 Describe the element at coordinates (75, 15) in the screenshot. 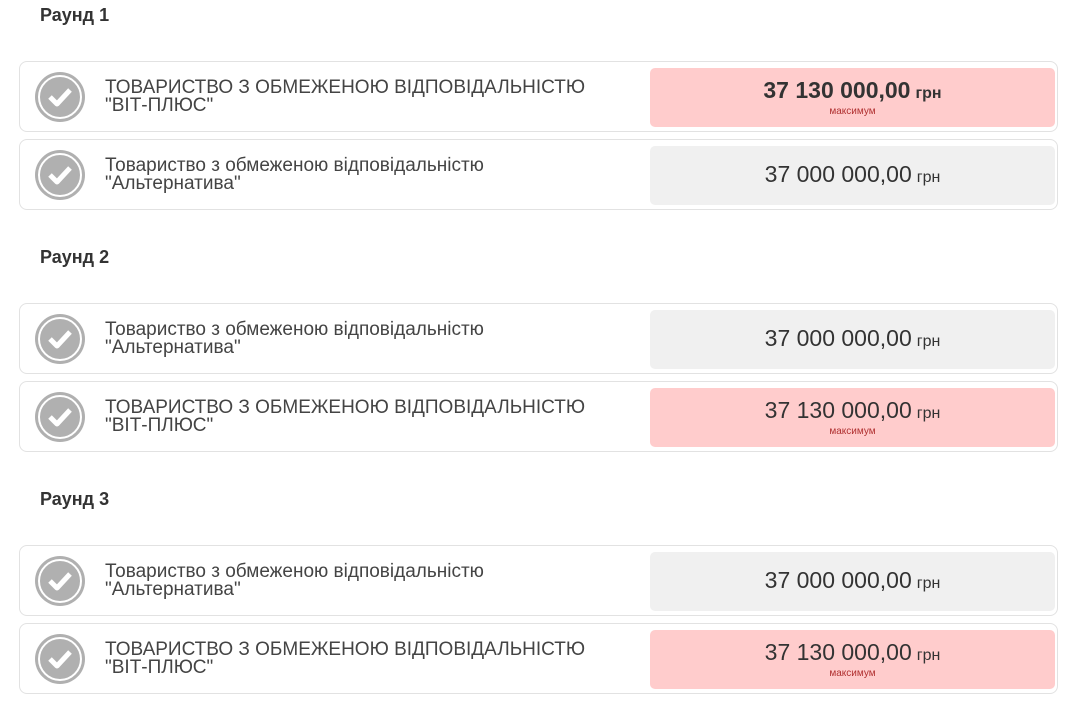

I see `round-title: Раунд 1` at that location.